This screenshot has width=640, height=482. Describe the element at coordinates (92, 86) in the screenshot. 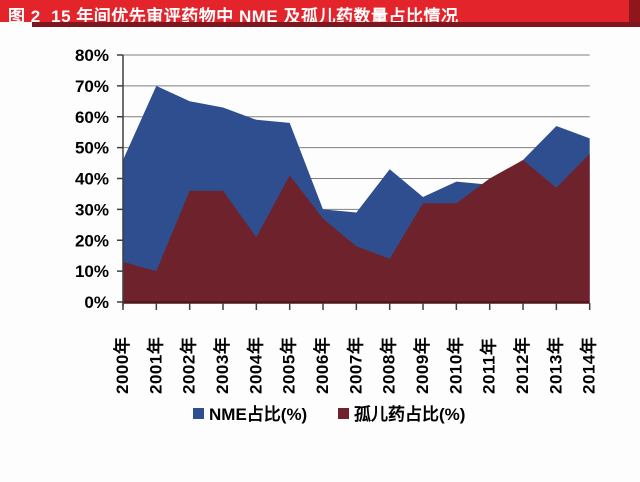

I see `y-tick-label: 70%` at that location.